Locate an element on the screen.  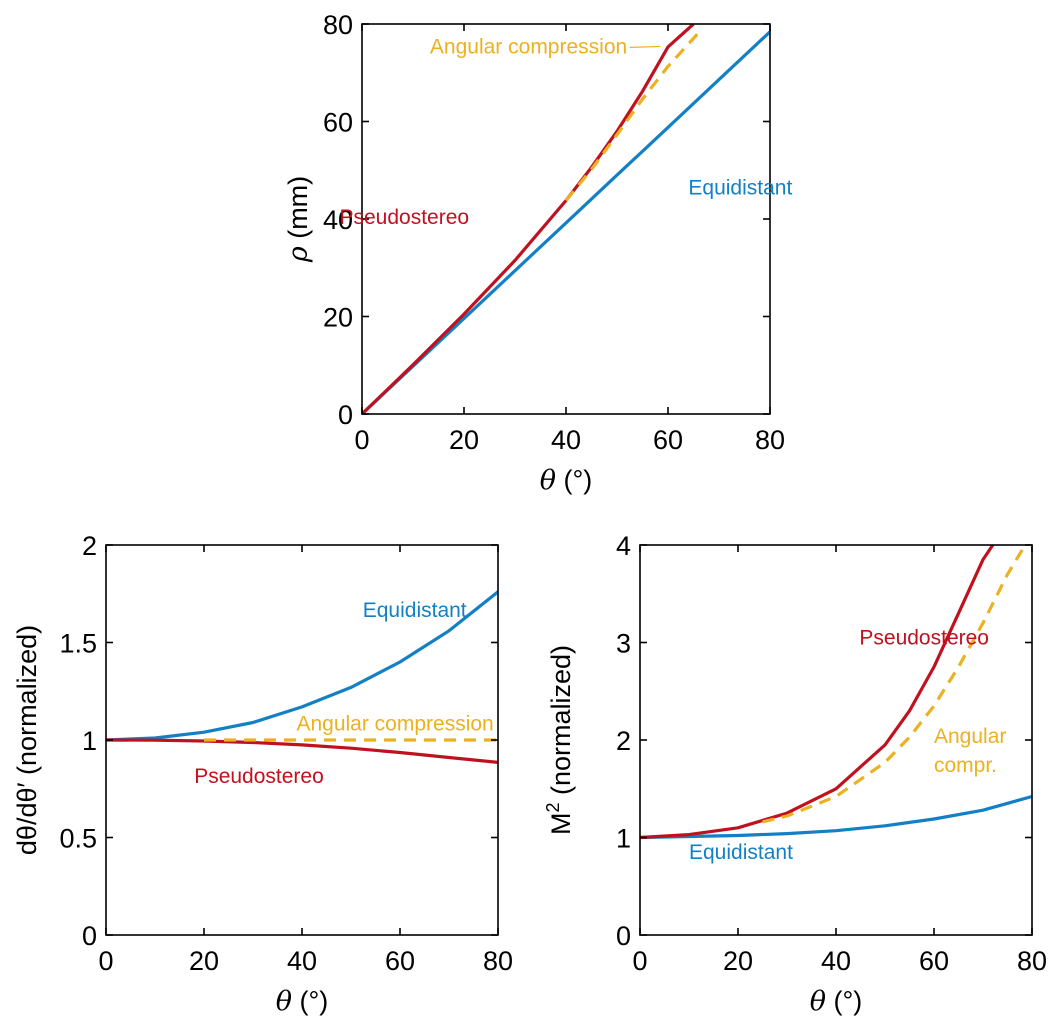
annotation-angular: Angular is located at coordinates (970, 736).